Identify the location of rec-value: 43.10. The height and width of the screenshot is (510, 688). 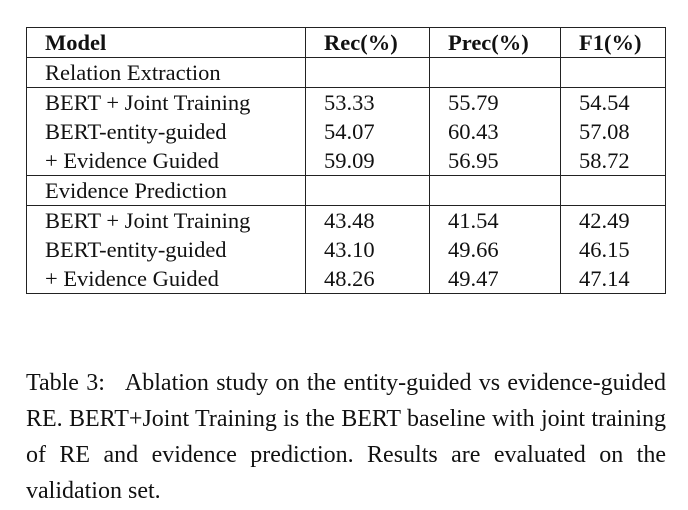
(367, 249).